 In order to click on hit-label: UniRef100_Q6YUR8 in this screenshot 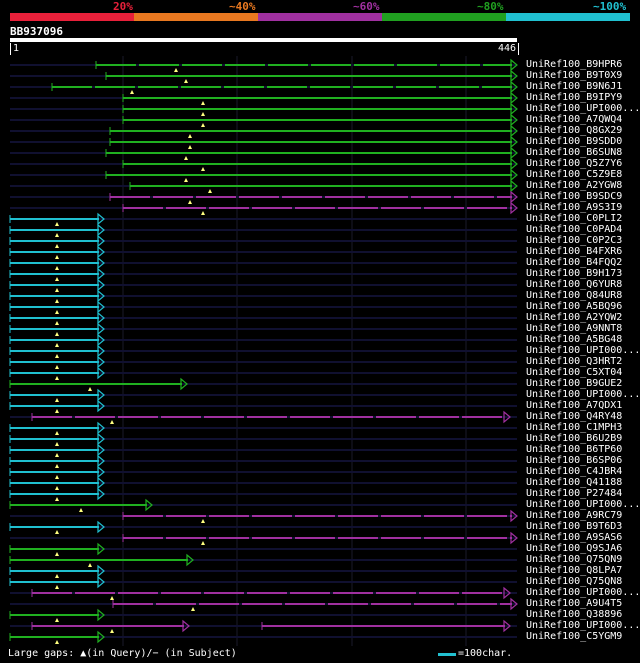, I will do `click(574, 284)`.